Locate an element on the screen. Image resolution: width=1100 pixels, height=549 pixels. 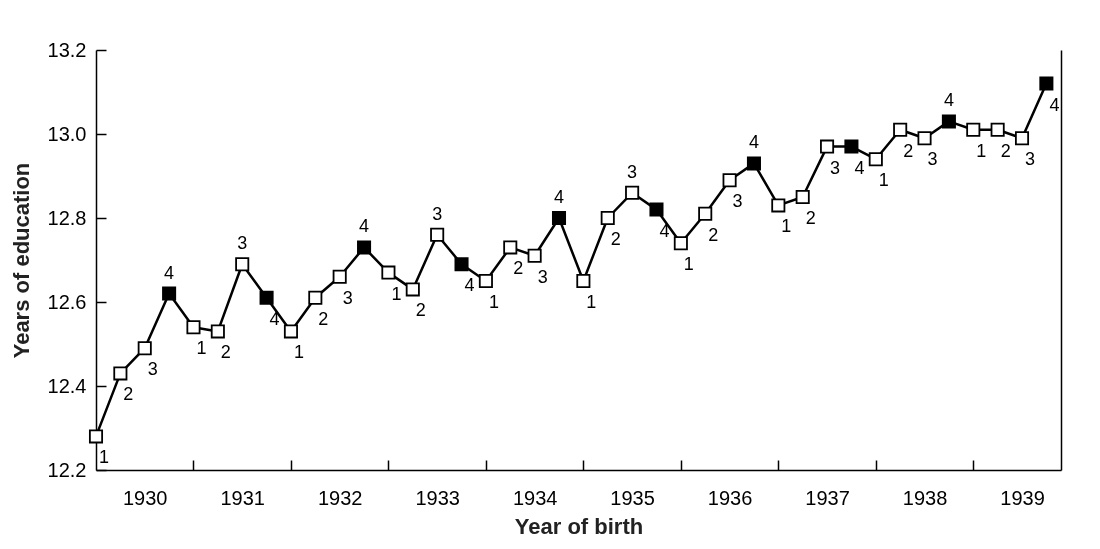
y-tick-label: 13.2 is located at coordinates (67, 49).